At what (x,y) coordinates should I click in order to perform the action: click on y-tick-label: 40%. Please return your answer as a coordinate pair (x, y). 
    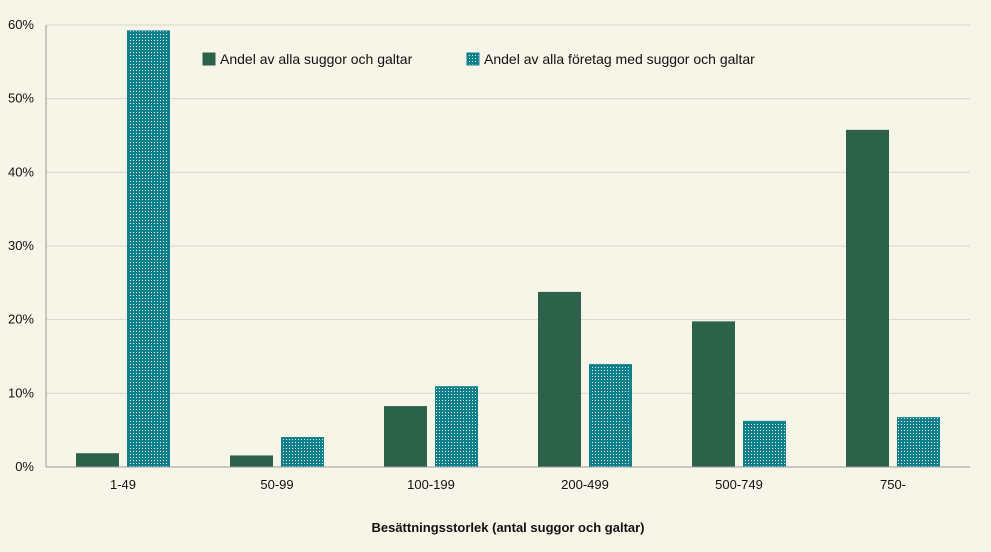
    Looking at the image, I should click on (21, 171).